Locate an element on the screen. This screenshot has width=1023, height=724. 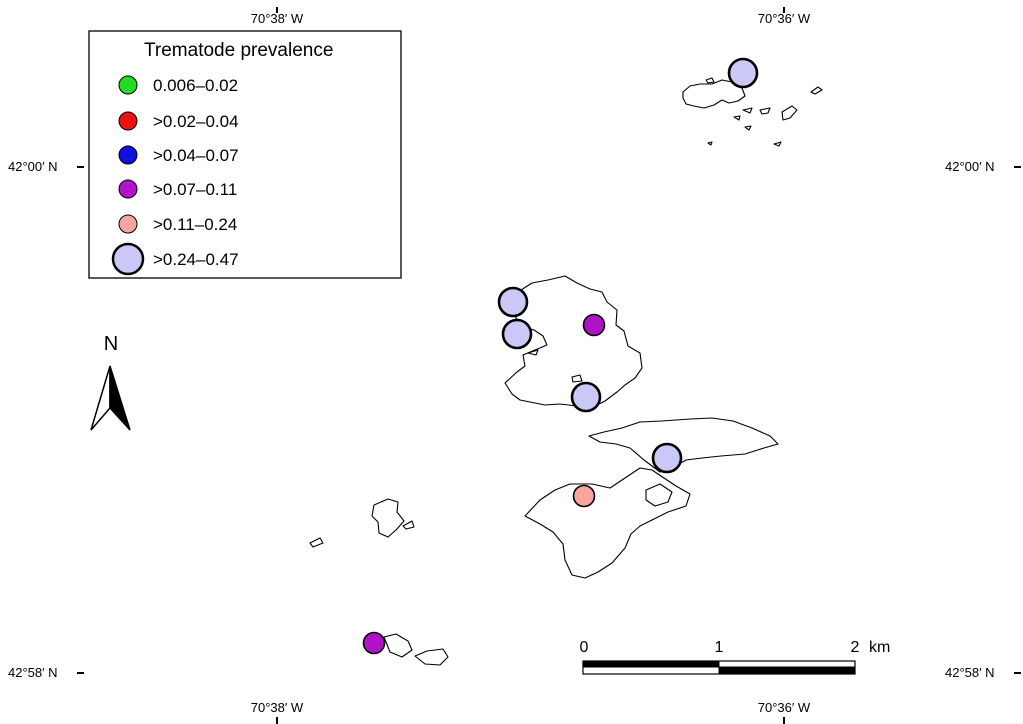
legend-label: >0.02–0.04 is located at coordinates (196, 121).